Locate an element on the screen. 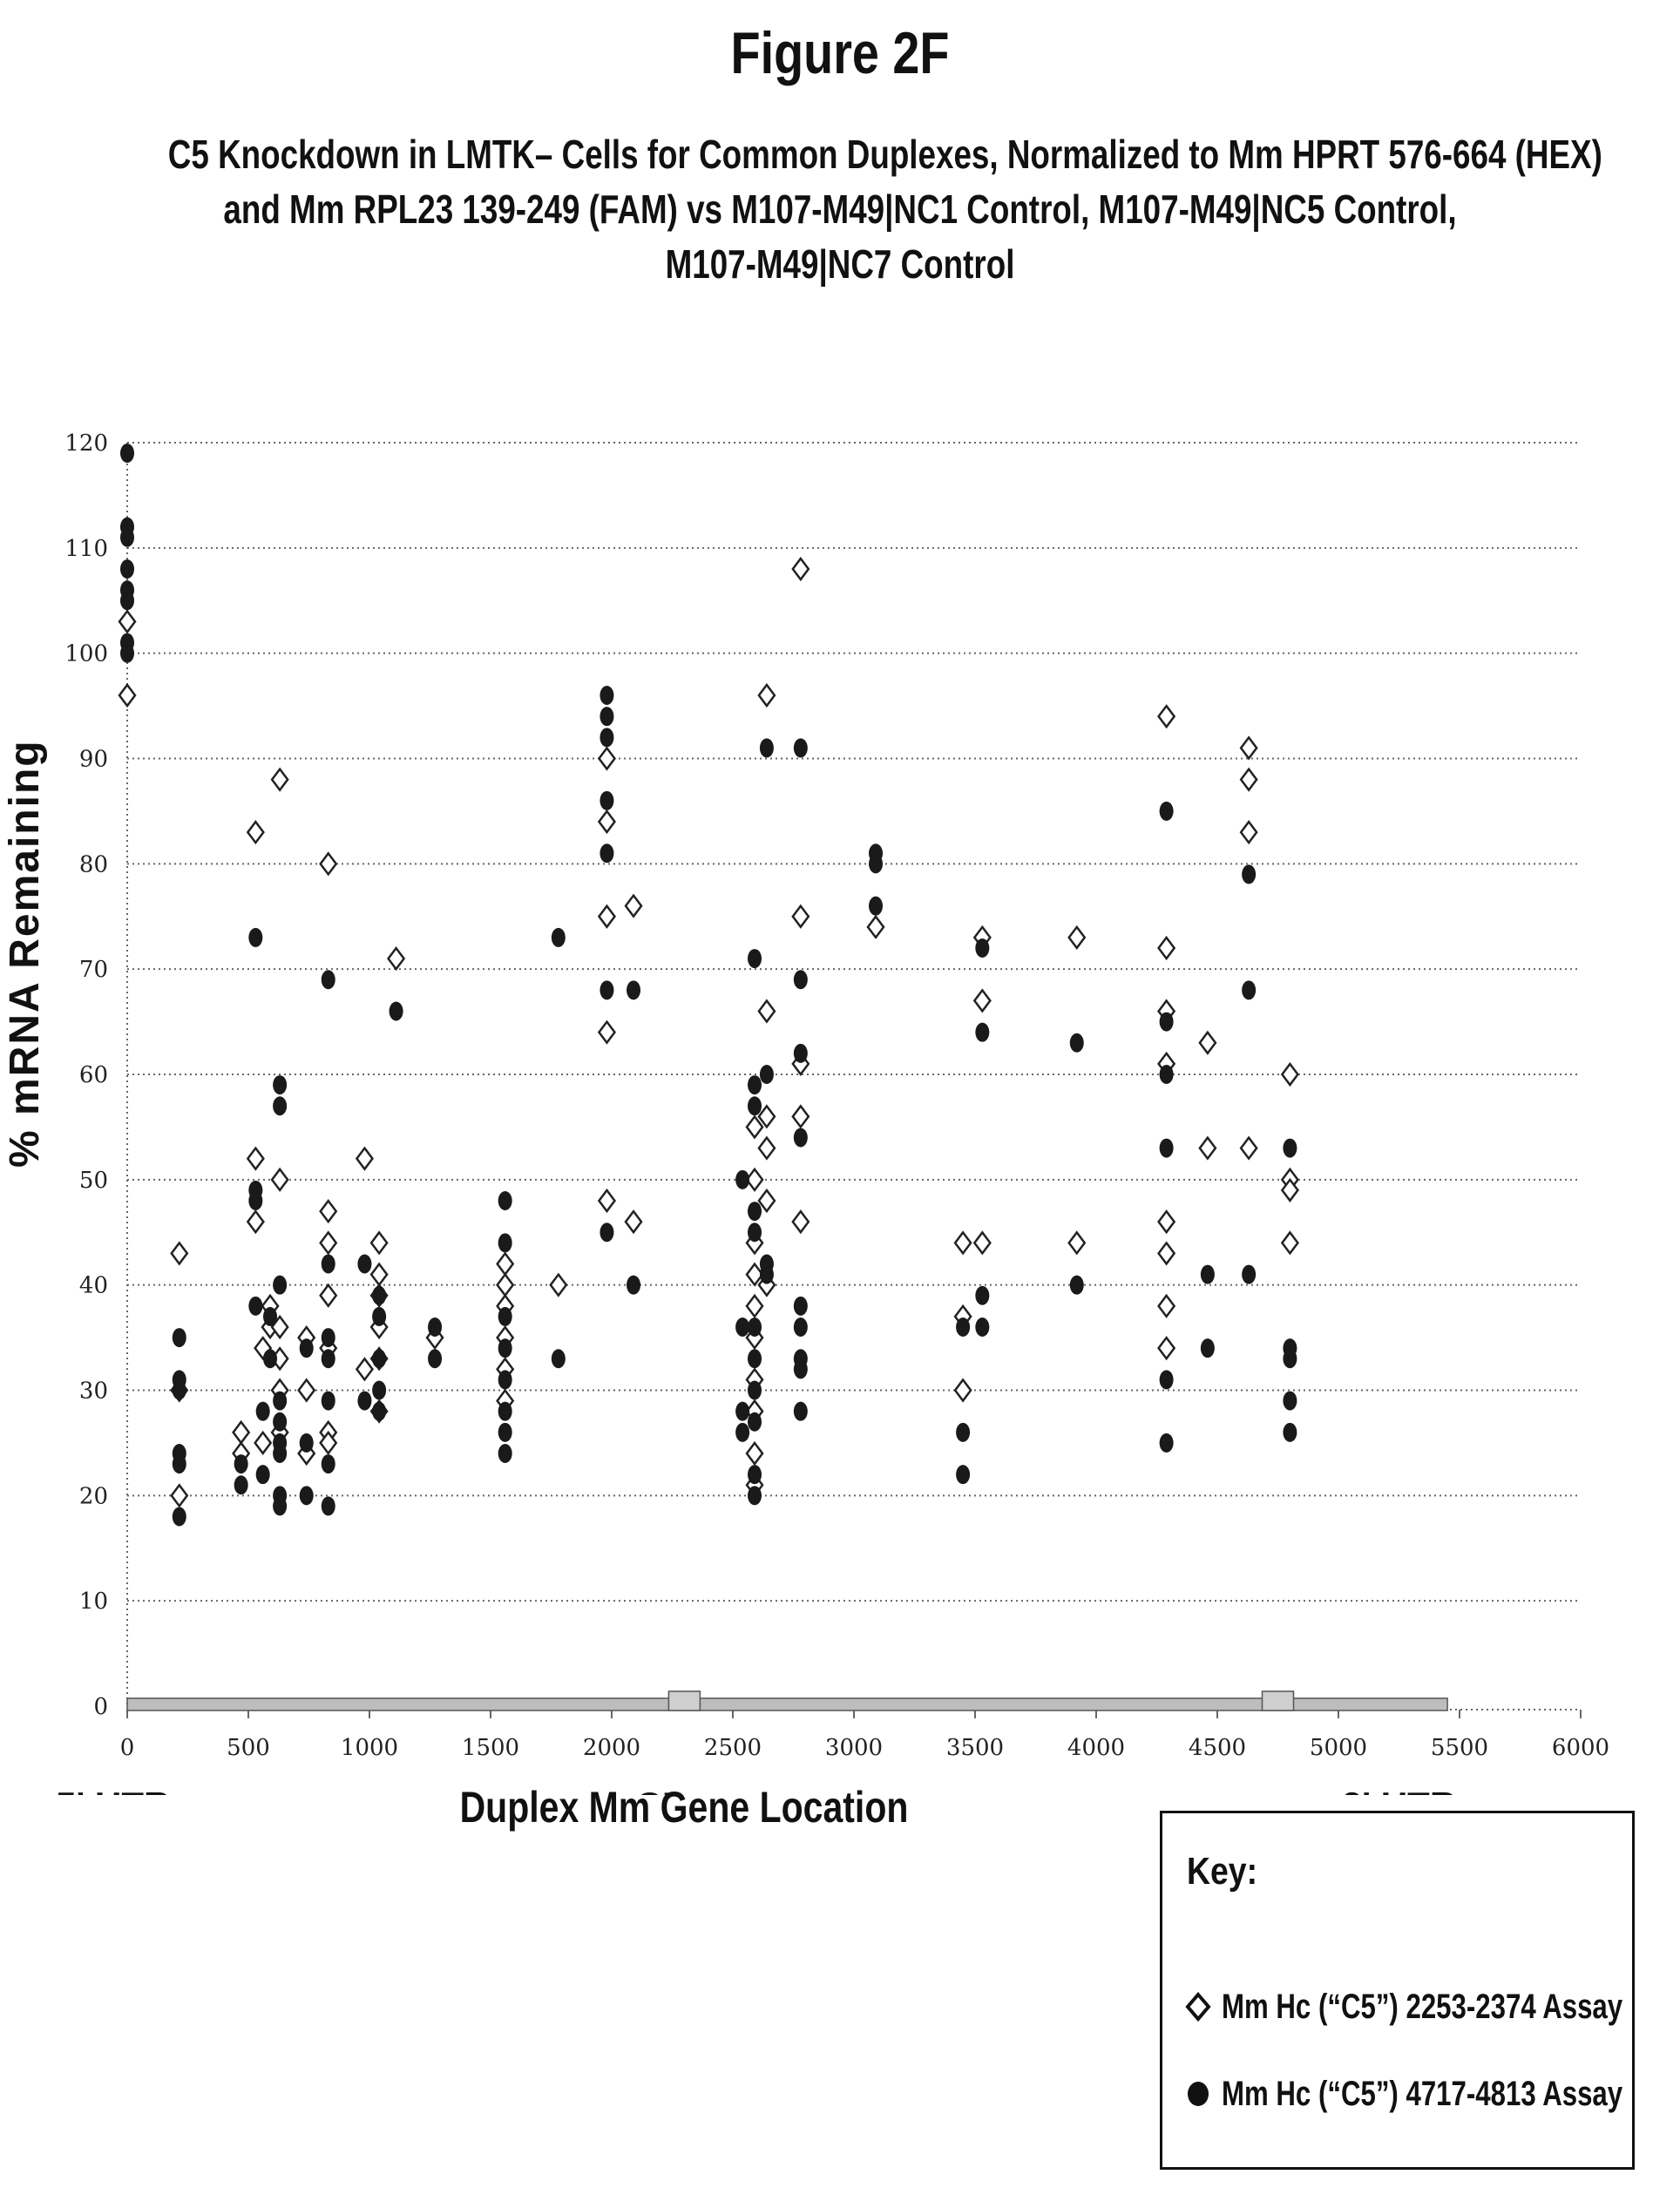  x-tick-label: 2500 is located at coordinates (733, 1748).